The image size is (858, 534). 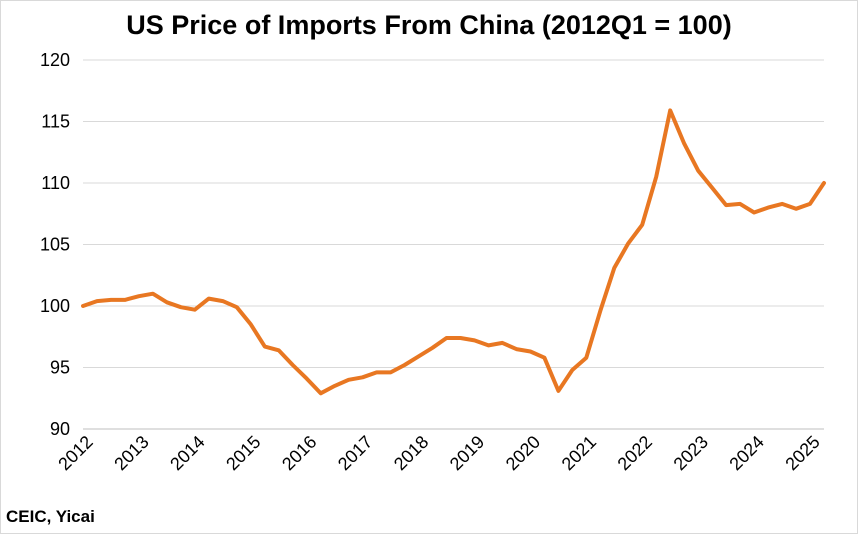 What do you see at coordinates (55, 183) in the screenshot?
I see `y-tick-label: 110` at bounding box center [55, 183].